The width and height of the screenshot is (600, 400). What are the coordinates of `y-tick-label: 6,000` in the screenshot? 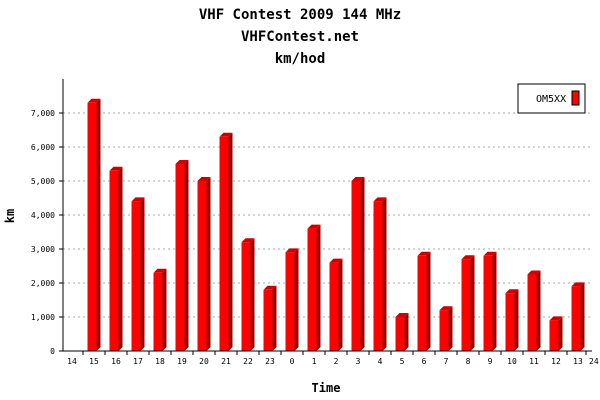 It's located at (43, 147).